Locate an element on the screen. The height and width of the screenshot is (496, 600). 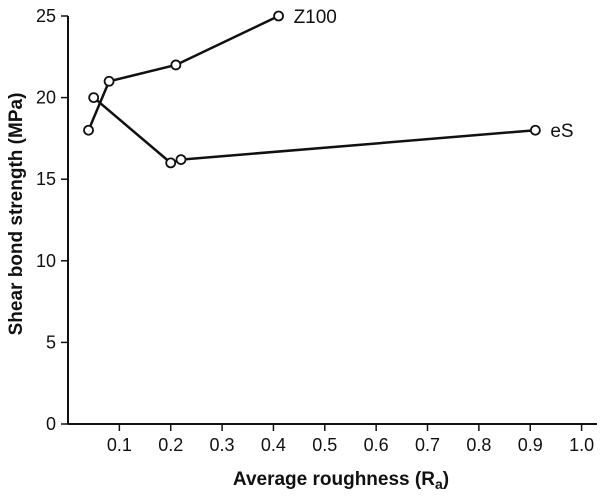
x-tick-label: 0.4 is located at coordinates (273, 445).